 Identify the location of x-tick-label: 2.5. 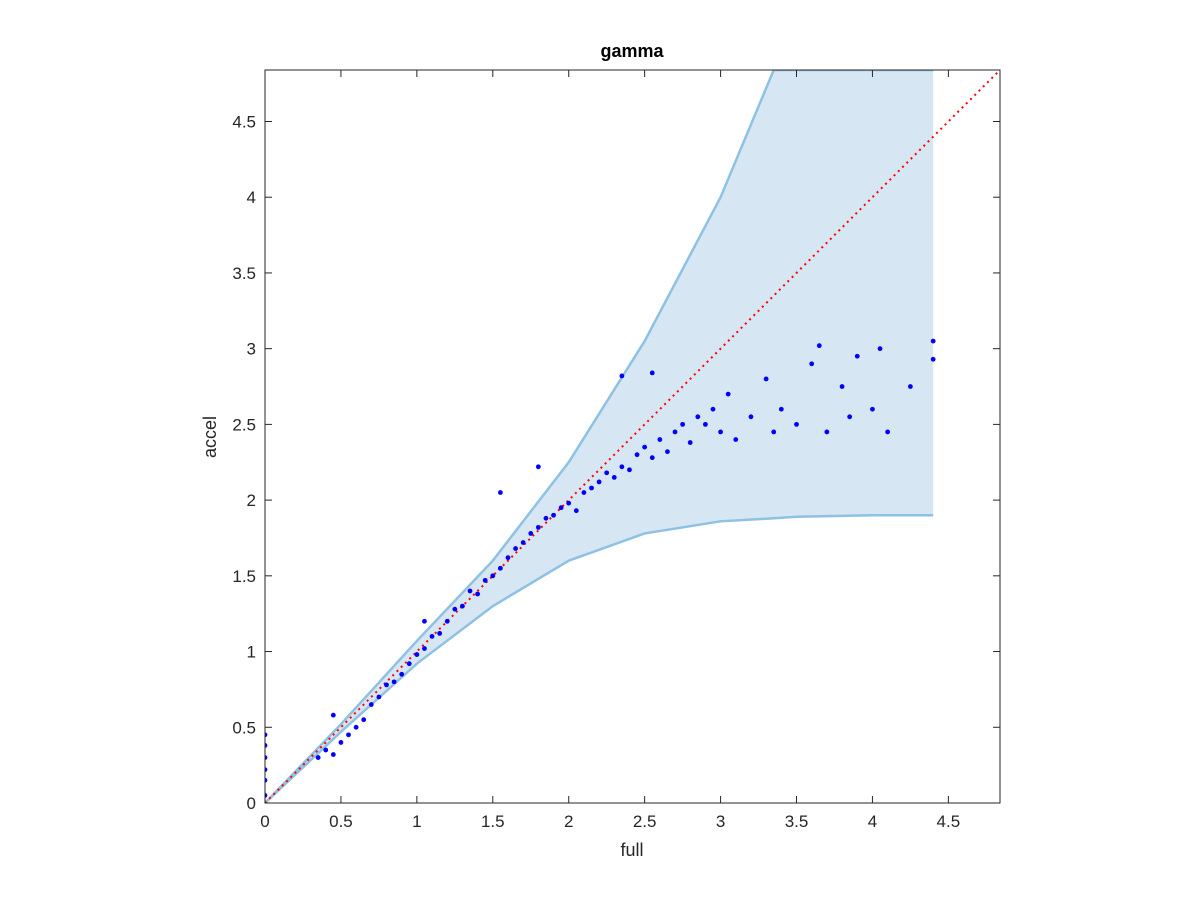
(645, 821).